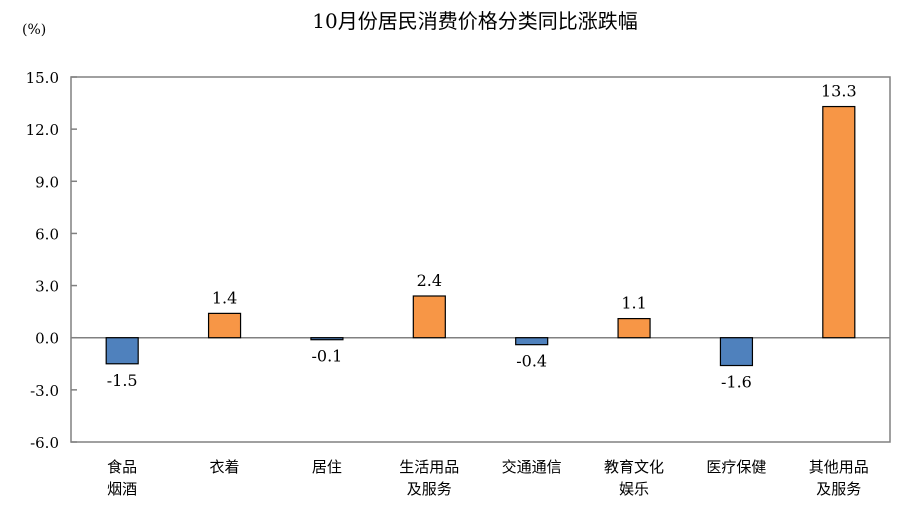  Describe the element at coordinates (736, 467) in the screenshot. I see `category-label: 医疗保健` at that location.